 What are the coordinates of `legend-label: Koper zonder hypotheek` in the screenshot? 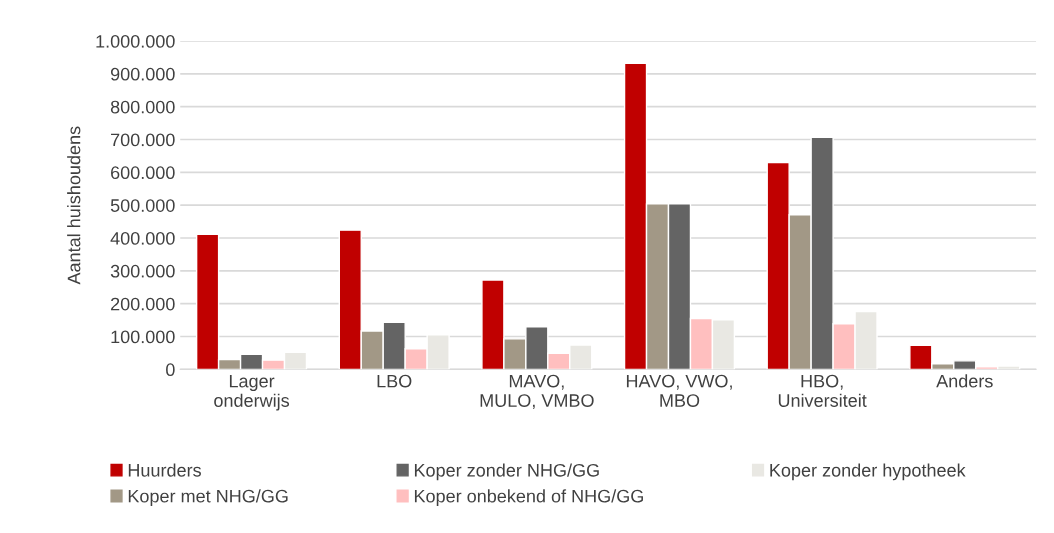 It's located at (868, 472).